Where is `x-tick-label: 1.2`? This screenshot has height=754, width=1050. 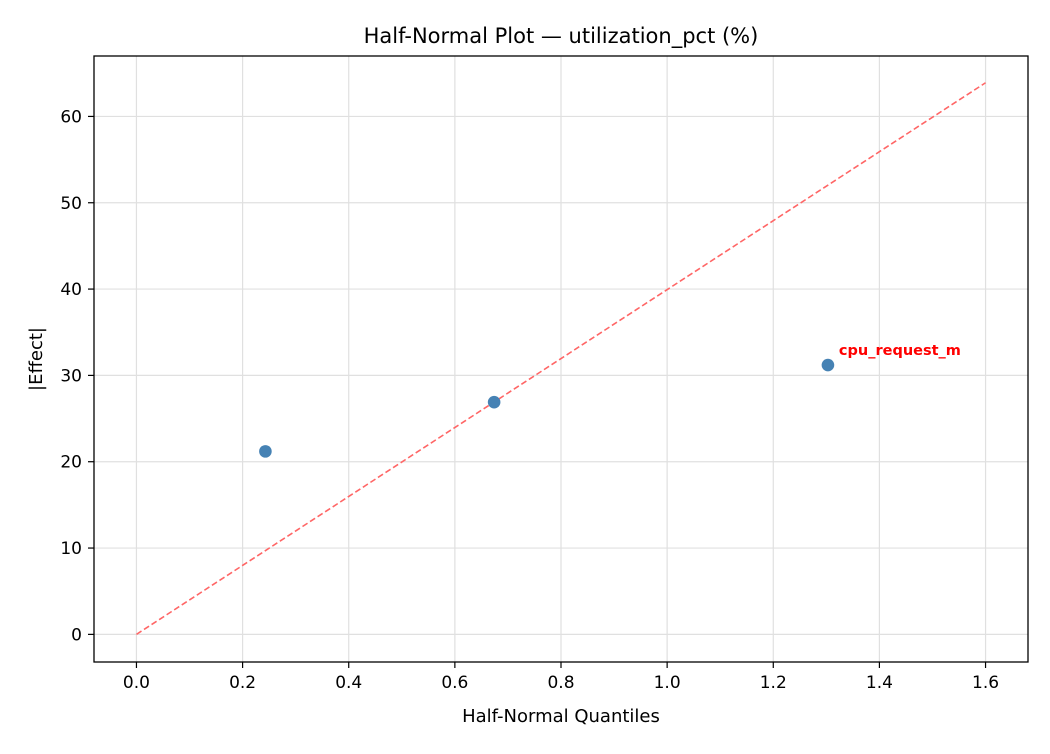 x-tick-label: 1.2 is located at coordinates (773, 683).